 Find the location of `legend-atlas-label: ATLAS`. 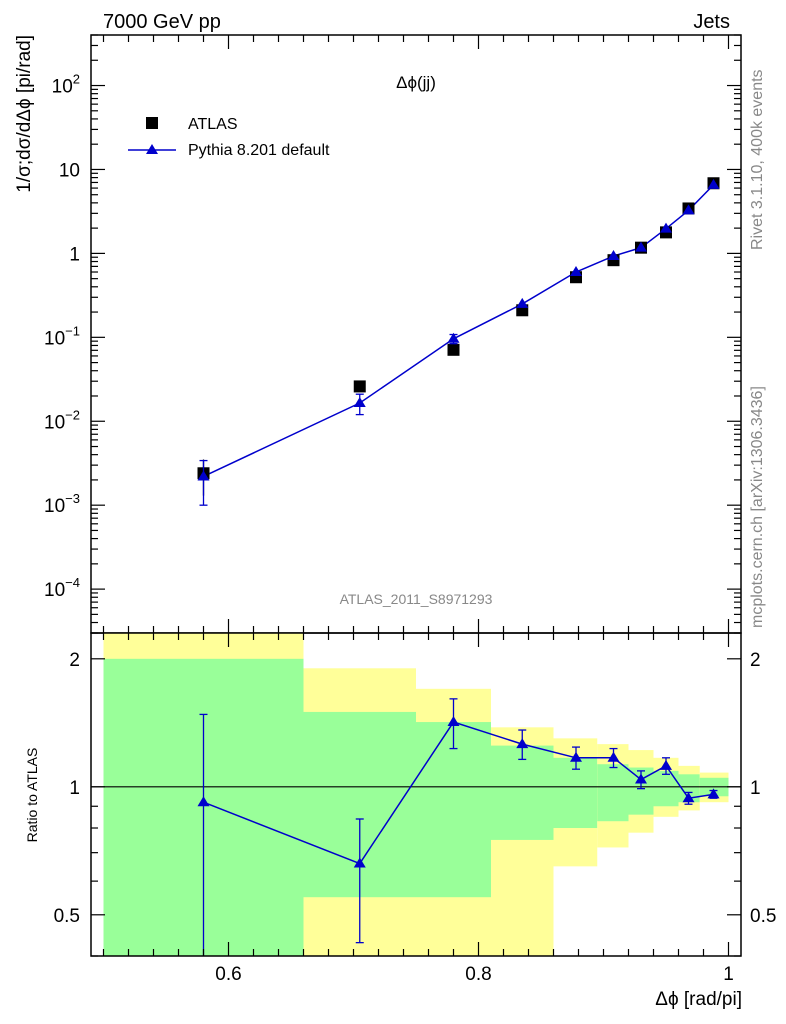

legend-atlas-label: ATLAS is located at coordinates (213, 124).